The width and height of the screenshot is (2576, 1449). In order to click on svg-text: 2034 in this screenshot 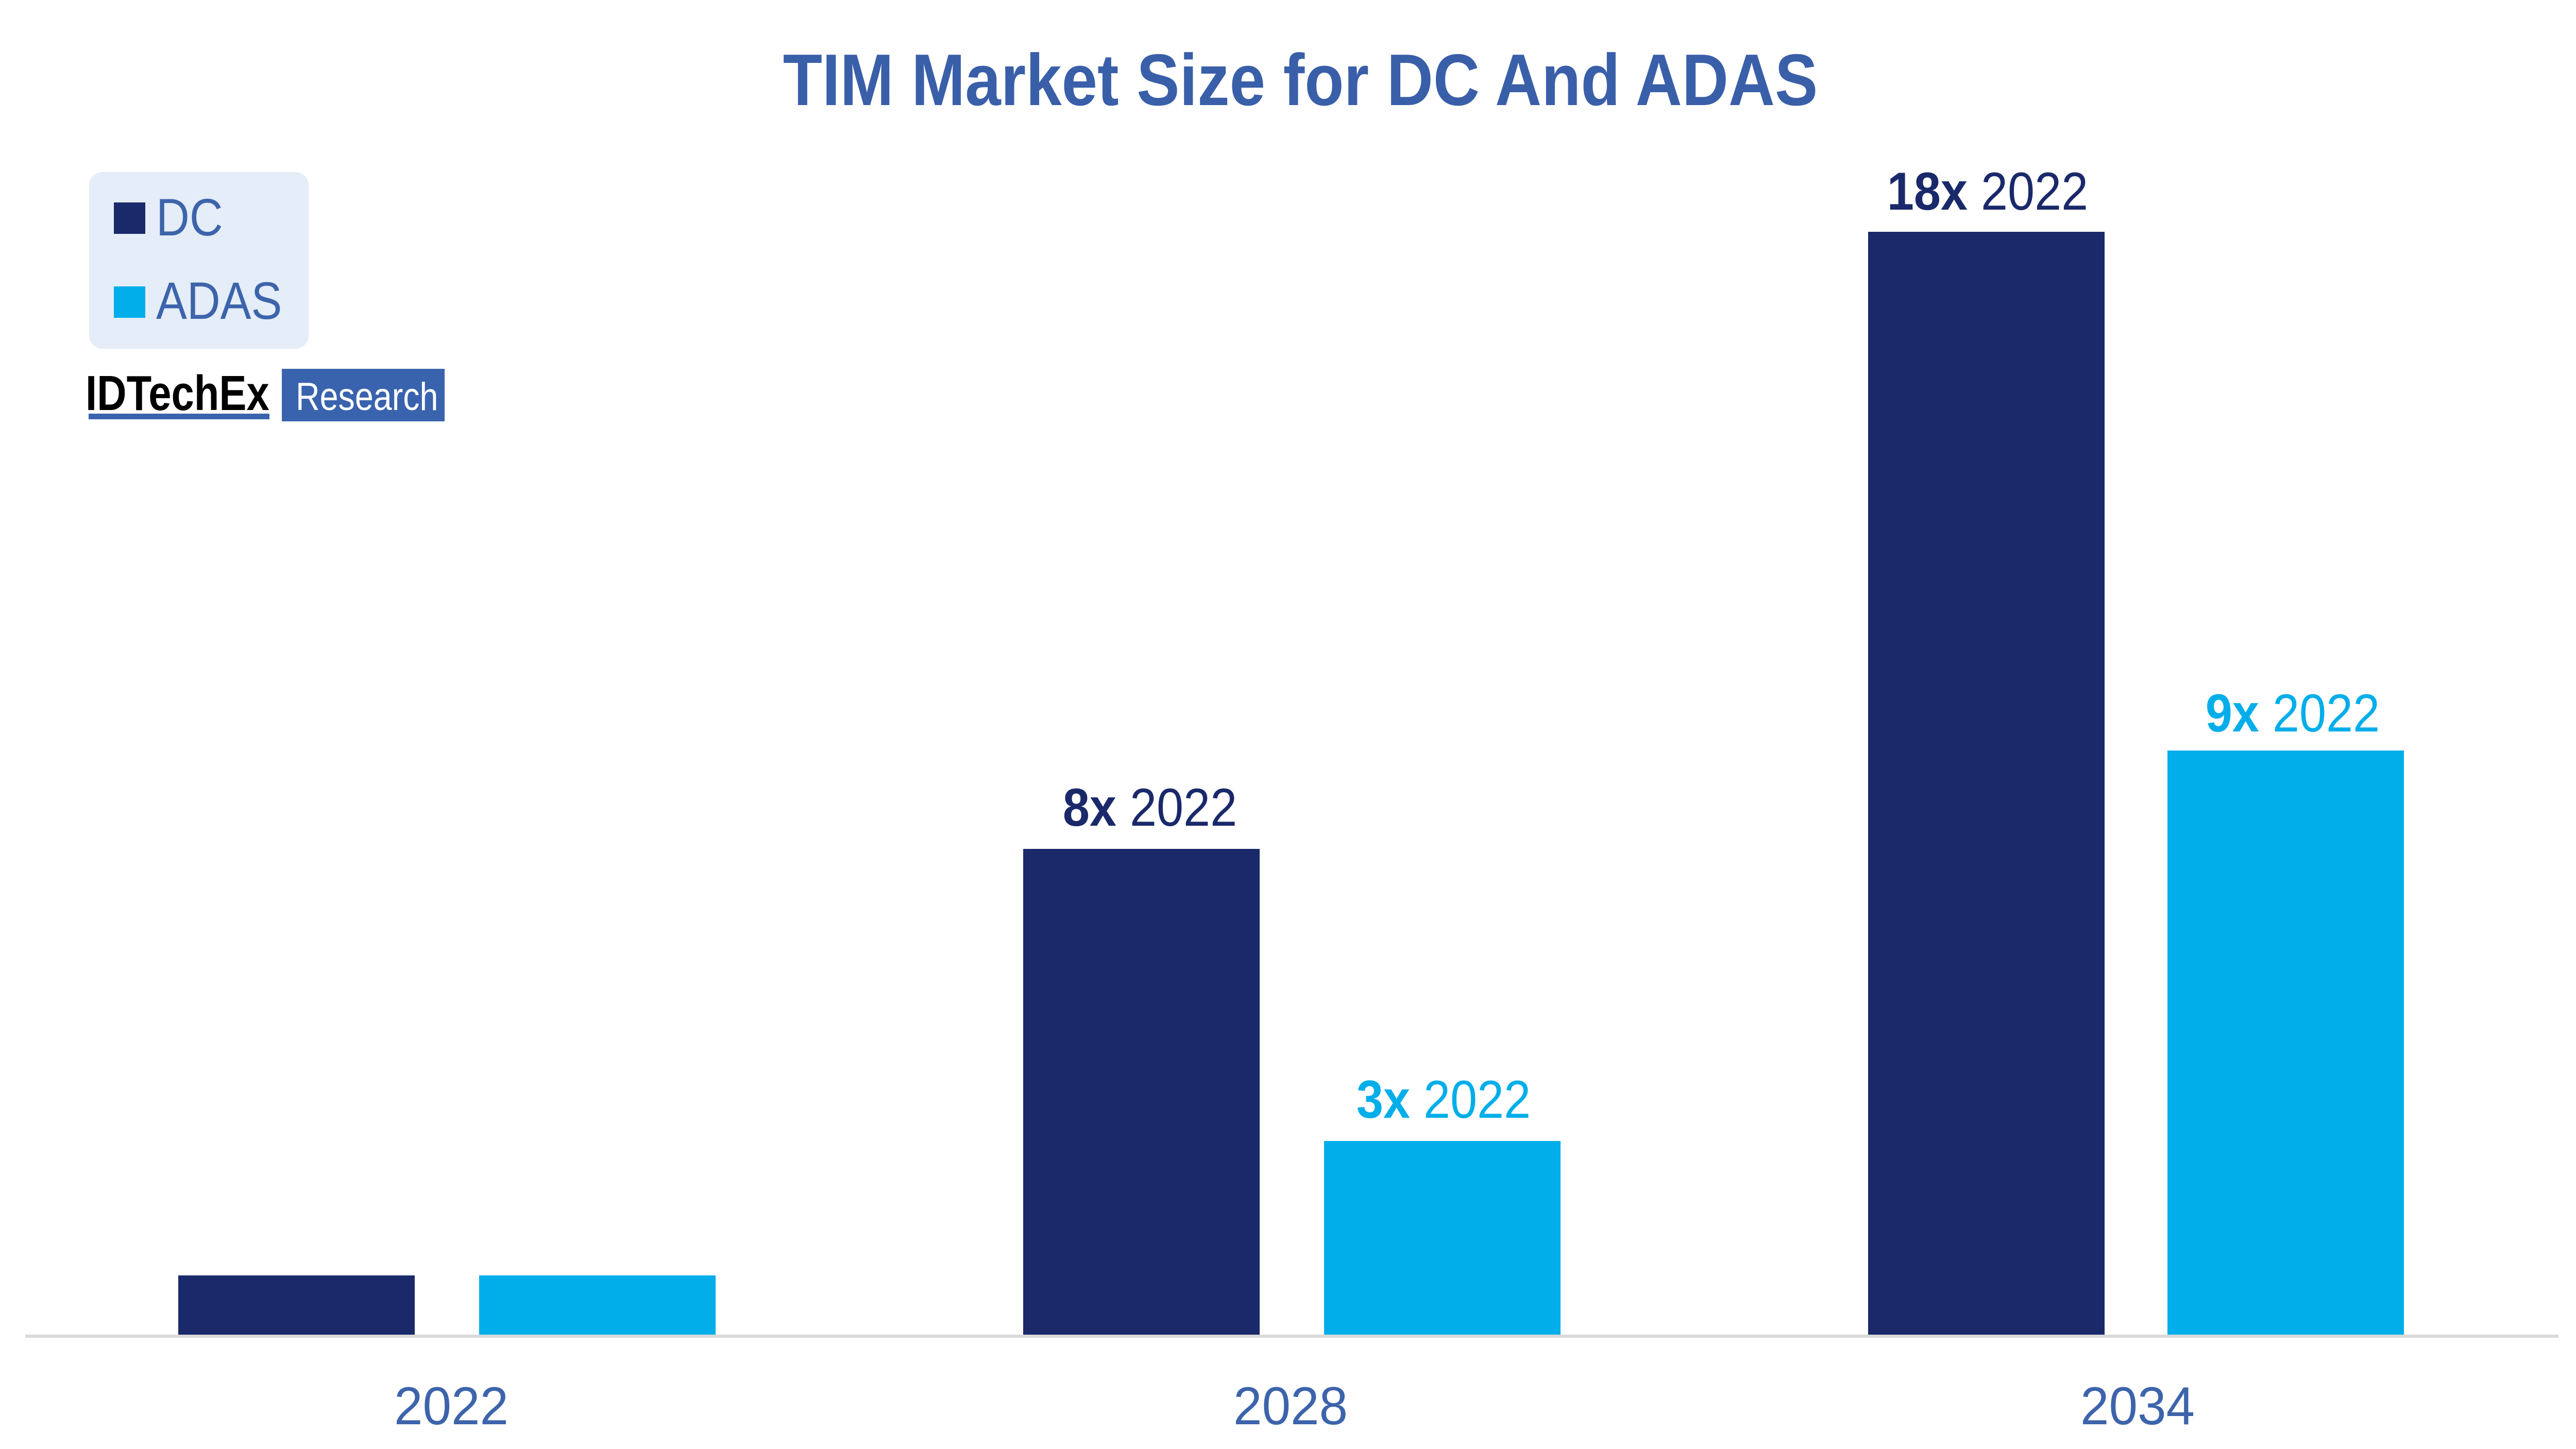, I will do `click(2137, 1406)`.